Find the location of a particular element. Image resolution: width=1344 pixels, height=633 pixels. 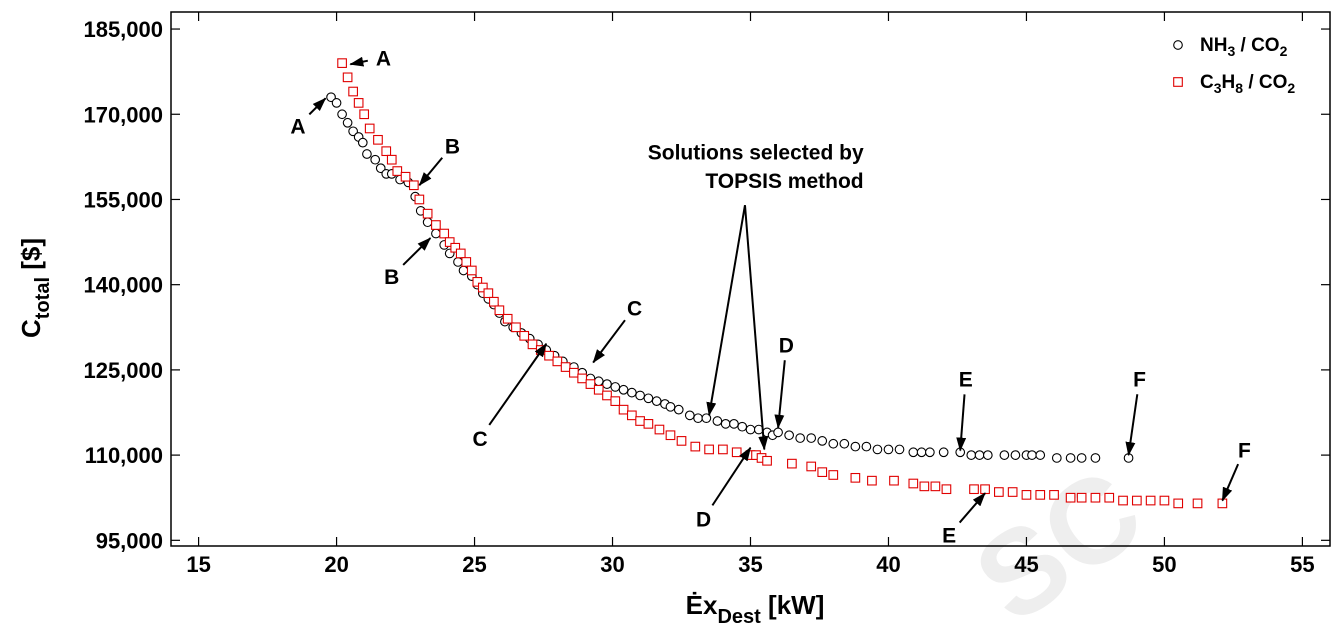

legend-entry-0: NH3 / CO2 is located at coordinates (1230, 47).